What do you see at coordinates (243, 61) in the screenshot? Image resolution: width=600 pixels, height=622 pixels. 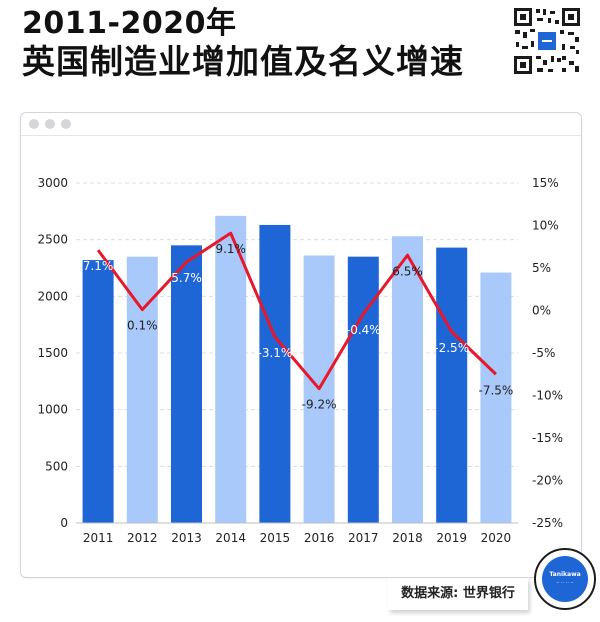 I see `title-line-2: 英国制造业增加值及名义增速` at bounding box center [243, 61].